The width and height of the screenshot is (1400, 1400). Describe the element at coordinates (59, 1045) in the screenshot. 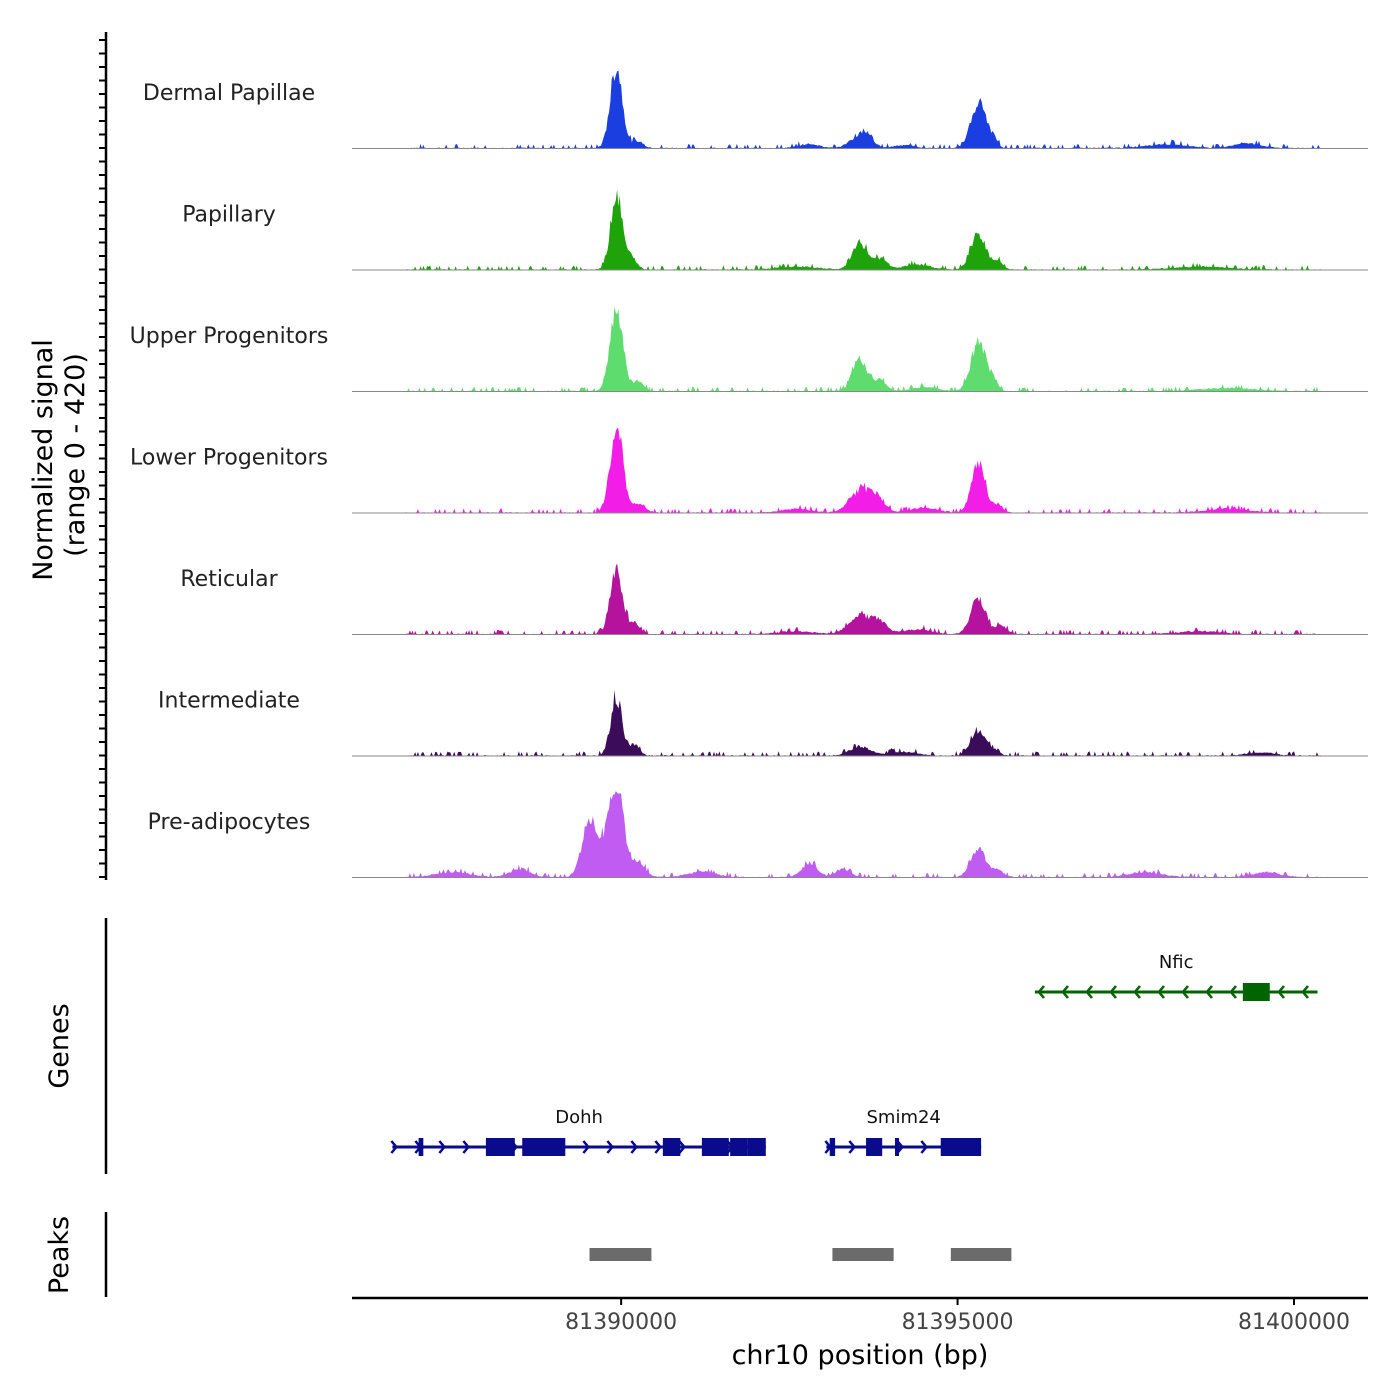

I see `genes-axis-title: Genes` at that location.